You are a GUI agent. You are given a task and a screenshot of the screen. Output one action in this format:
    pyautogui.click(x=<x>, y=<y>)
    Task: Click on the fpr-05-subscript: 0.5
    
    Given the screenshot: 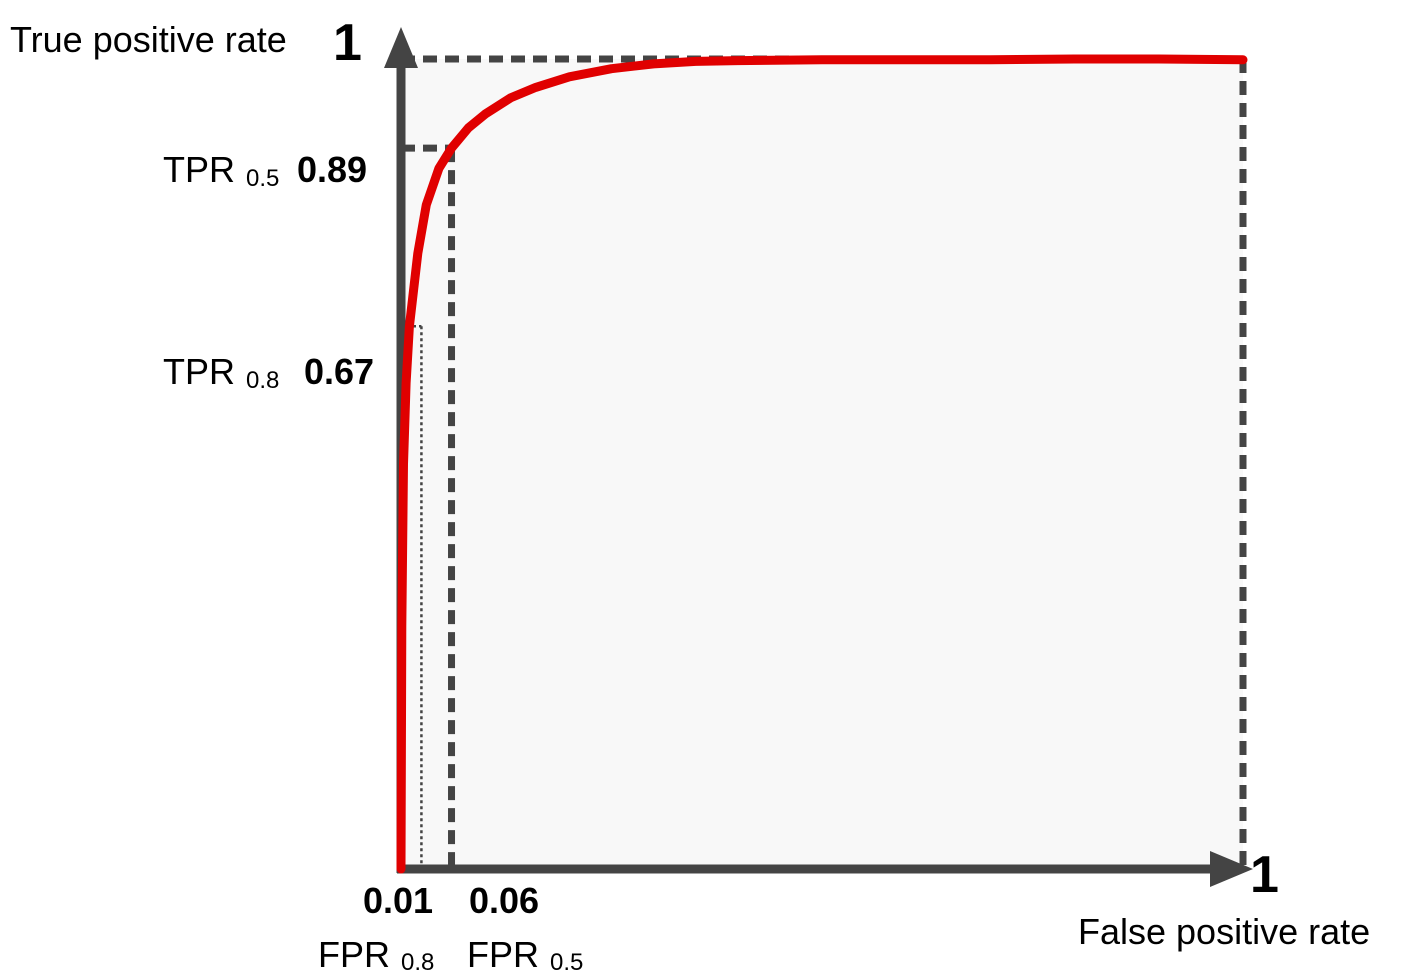 What is the action you would take?
    pyautogui.click(x=566, y=962)
    